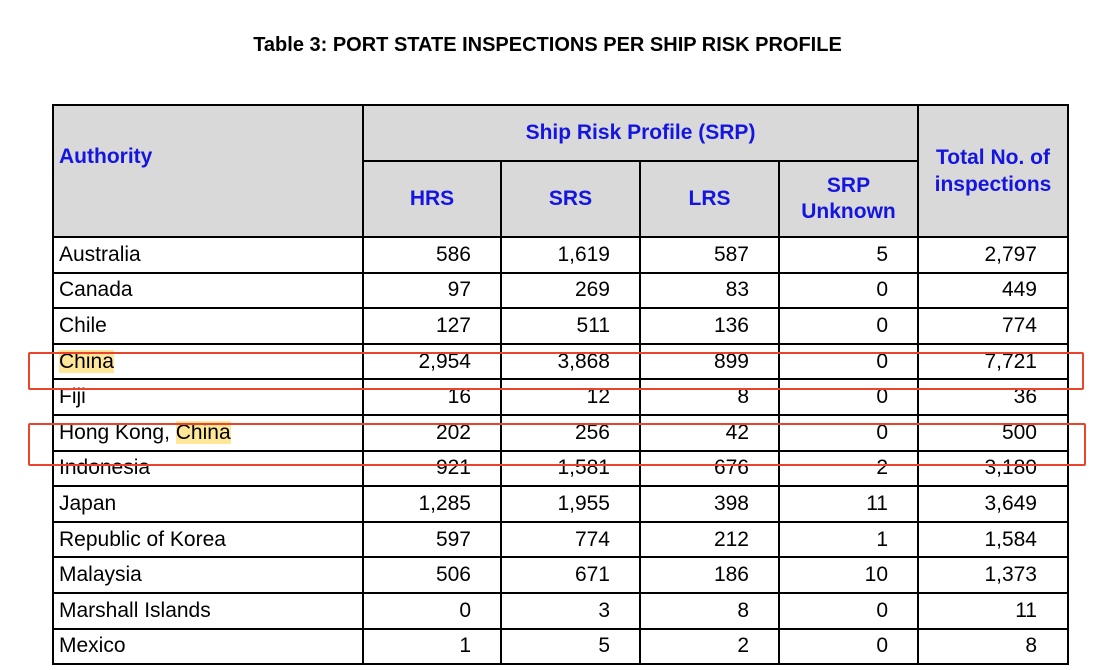  What do you see at coordinates (848, 255) in the screenshot?
I see `srp-unknown-cell: 5` at bounding box center [848, 255].